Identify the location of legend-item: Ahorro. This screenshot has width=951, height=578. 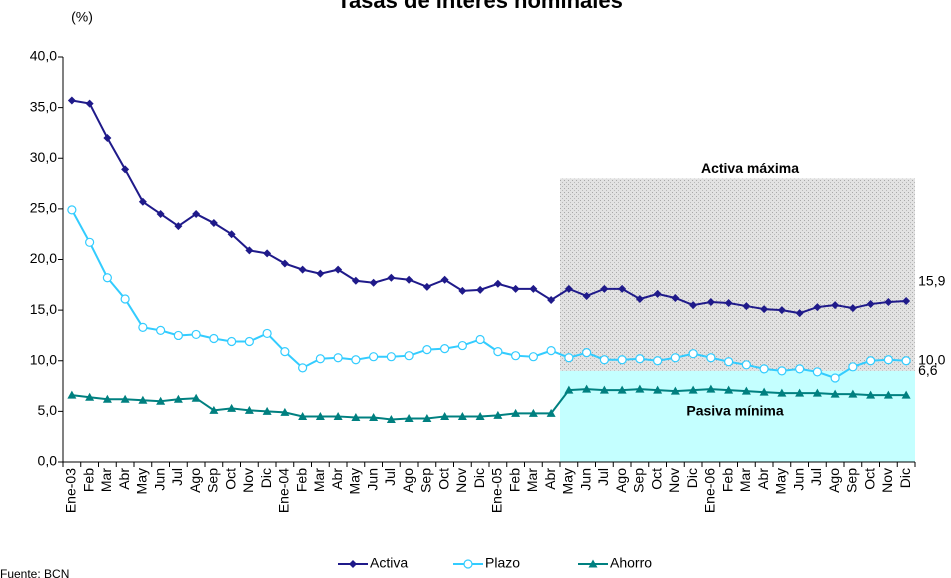
(615, 563).